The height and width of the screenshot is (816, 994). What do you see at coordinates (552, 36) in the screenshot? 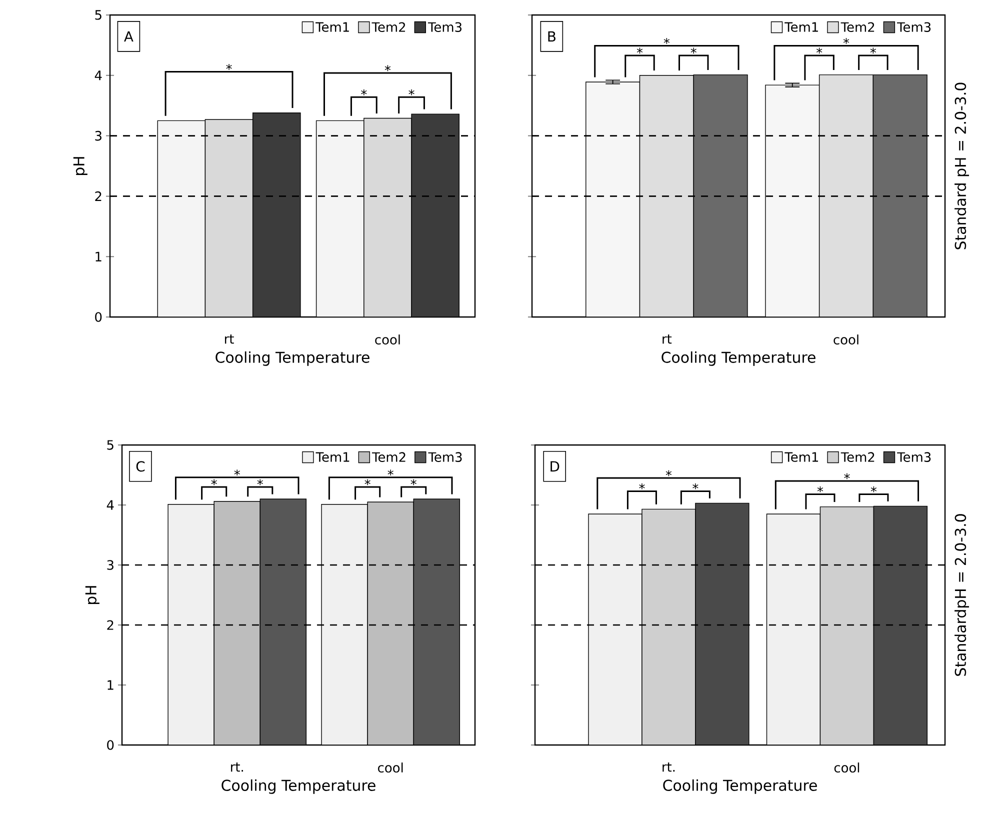
I see `text: B` at bounding box center [552, 36].